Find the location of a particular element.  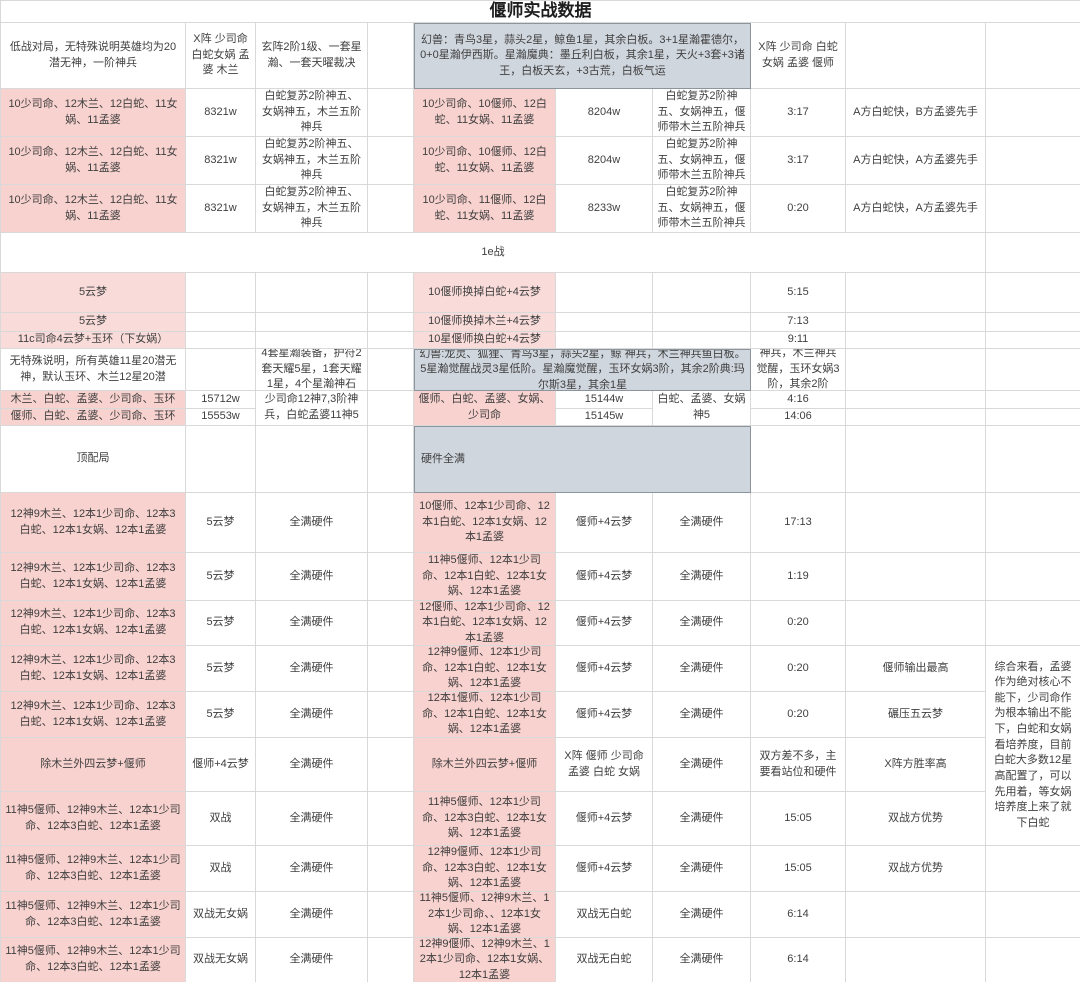

cell-r17-c6: 偃师+4云梦 is located at coordinates (604, 669).